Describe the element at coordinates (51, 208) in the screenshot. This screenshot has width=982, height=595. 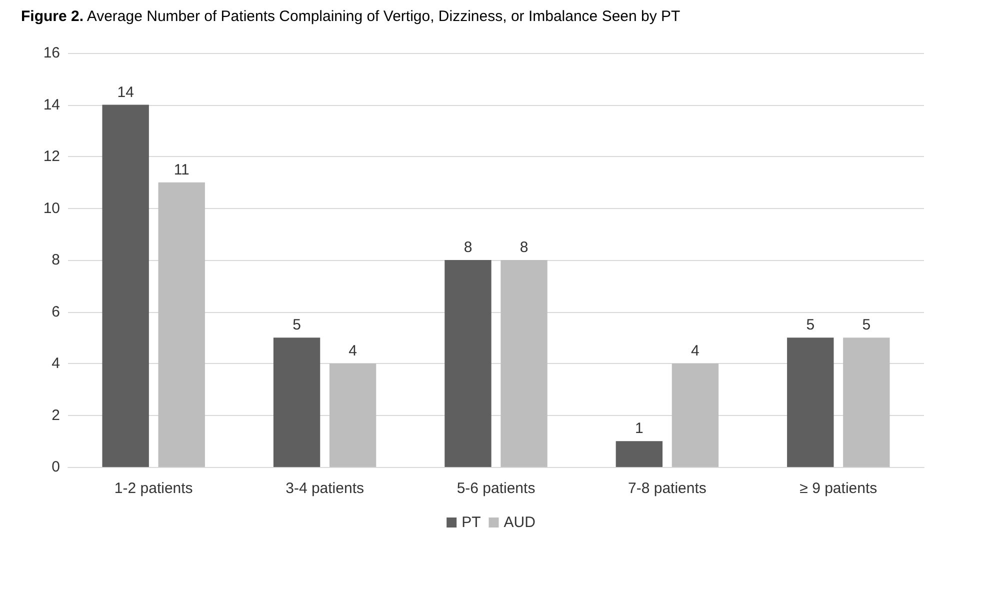
I see `y-tick-label: 10` at that location.